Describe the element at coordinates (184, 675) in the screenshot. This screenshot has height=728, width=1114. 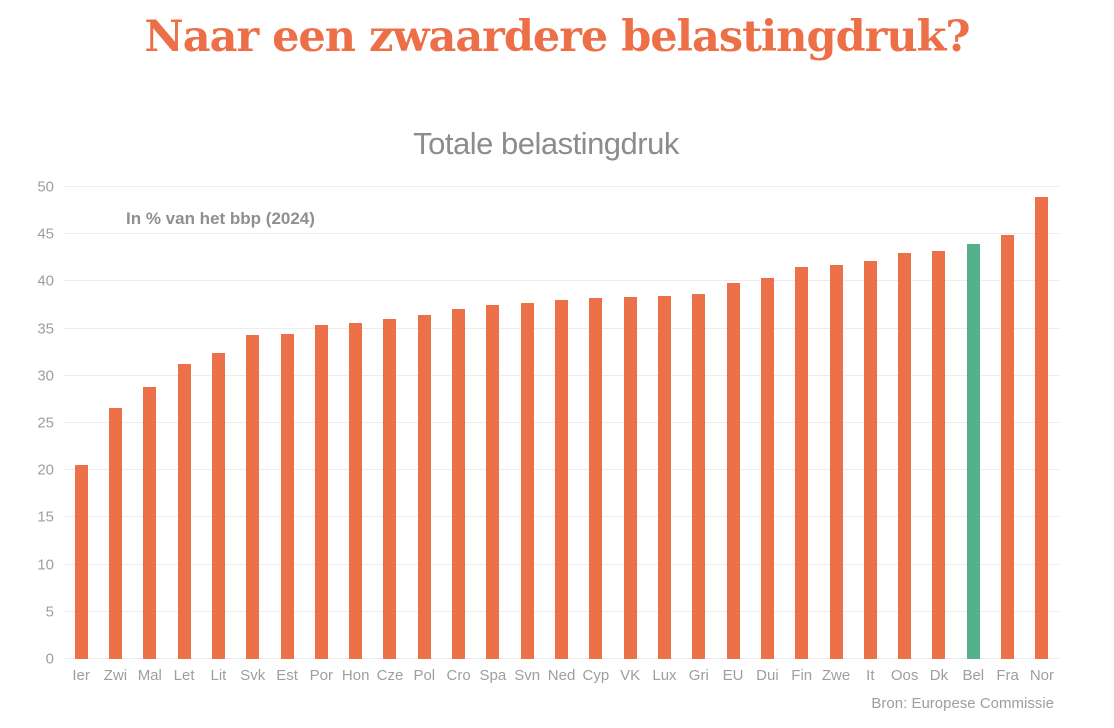
I see `x-tick-label-let: Let` at that location.